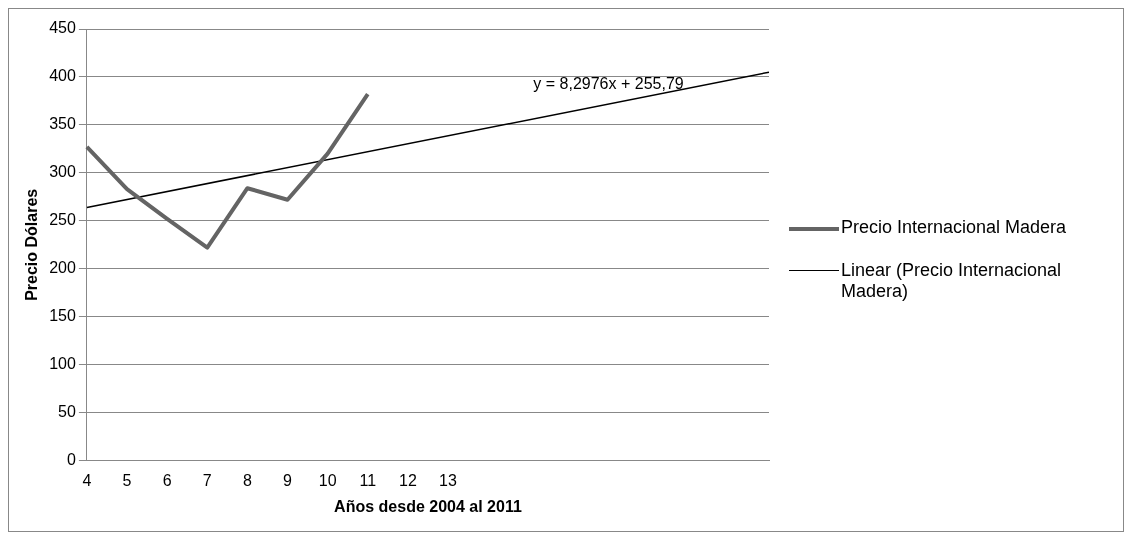 Image resolution: width=1134 pixels, height=542 pixels. Describe the element at coordinates (87, 480) in the screenshot. I see `x-tick-label: 4` at that location.